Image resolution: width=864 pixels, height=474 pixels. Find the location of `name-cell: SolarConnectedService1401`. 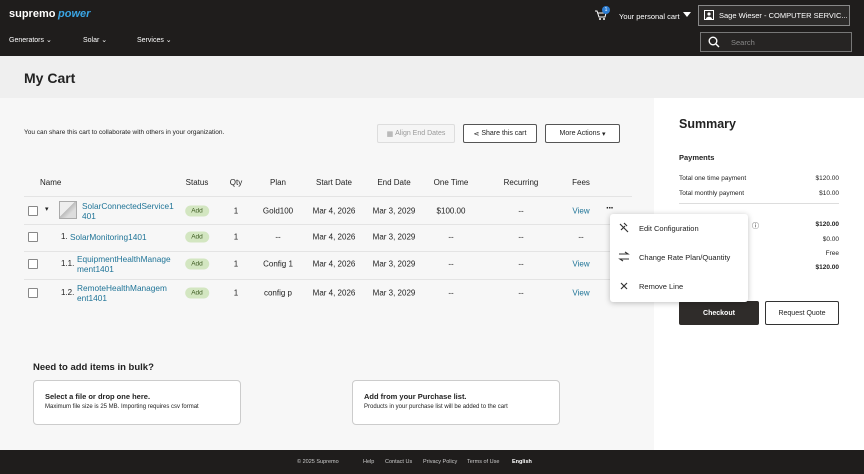

name-cell: SolarConnectedService1401 is located at coordinates (129, 211).